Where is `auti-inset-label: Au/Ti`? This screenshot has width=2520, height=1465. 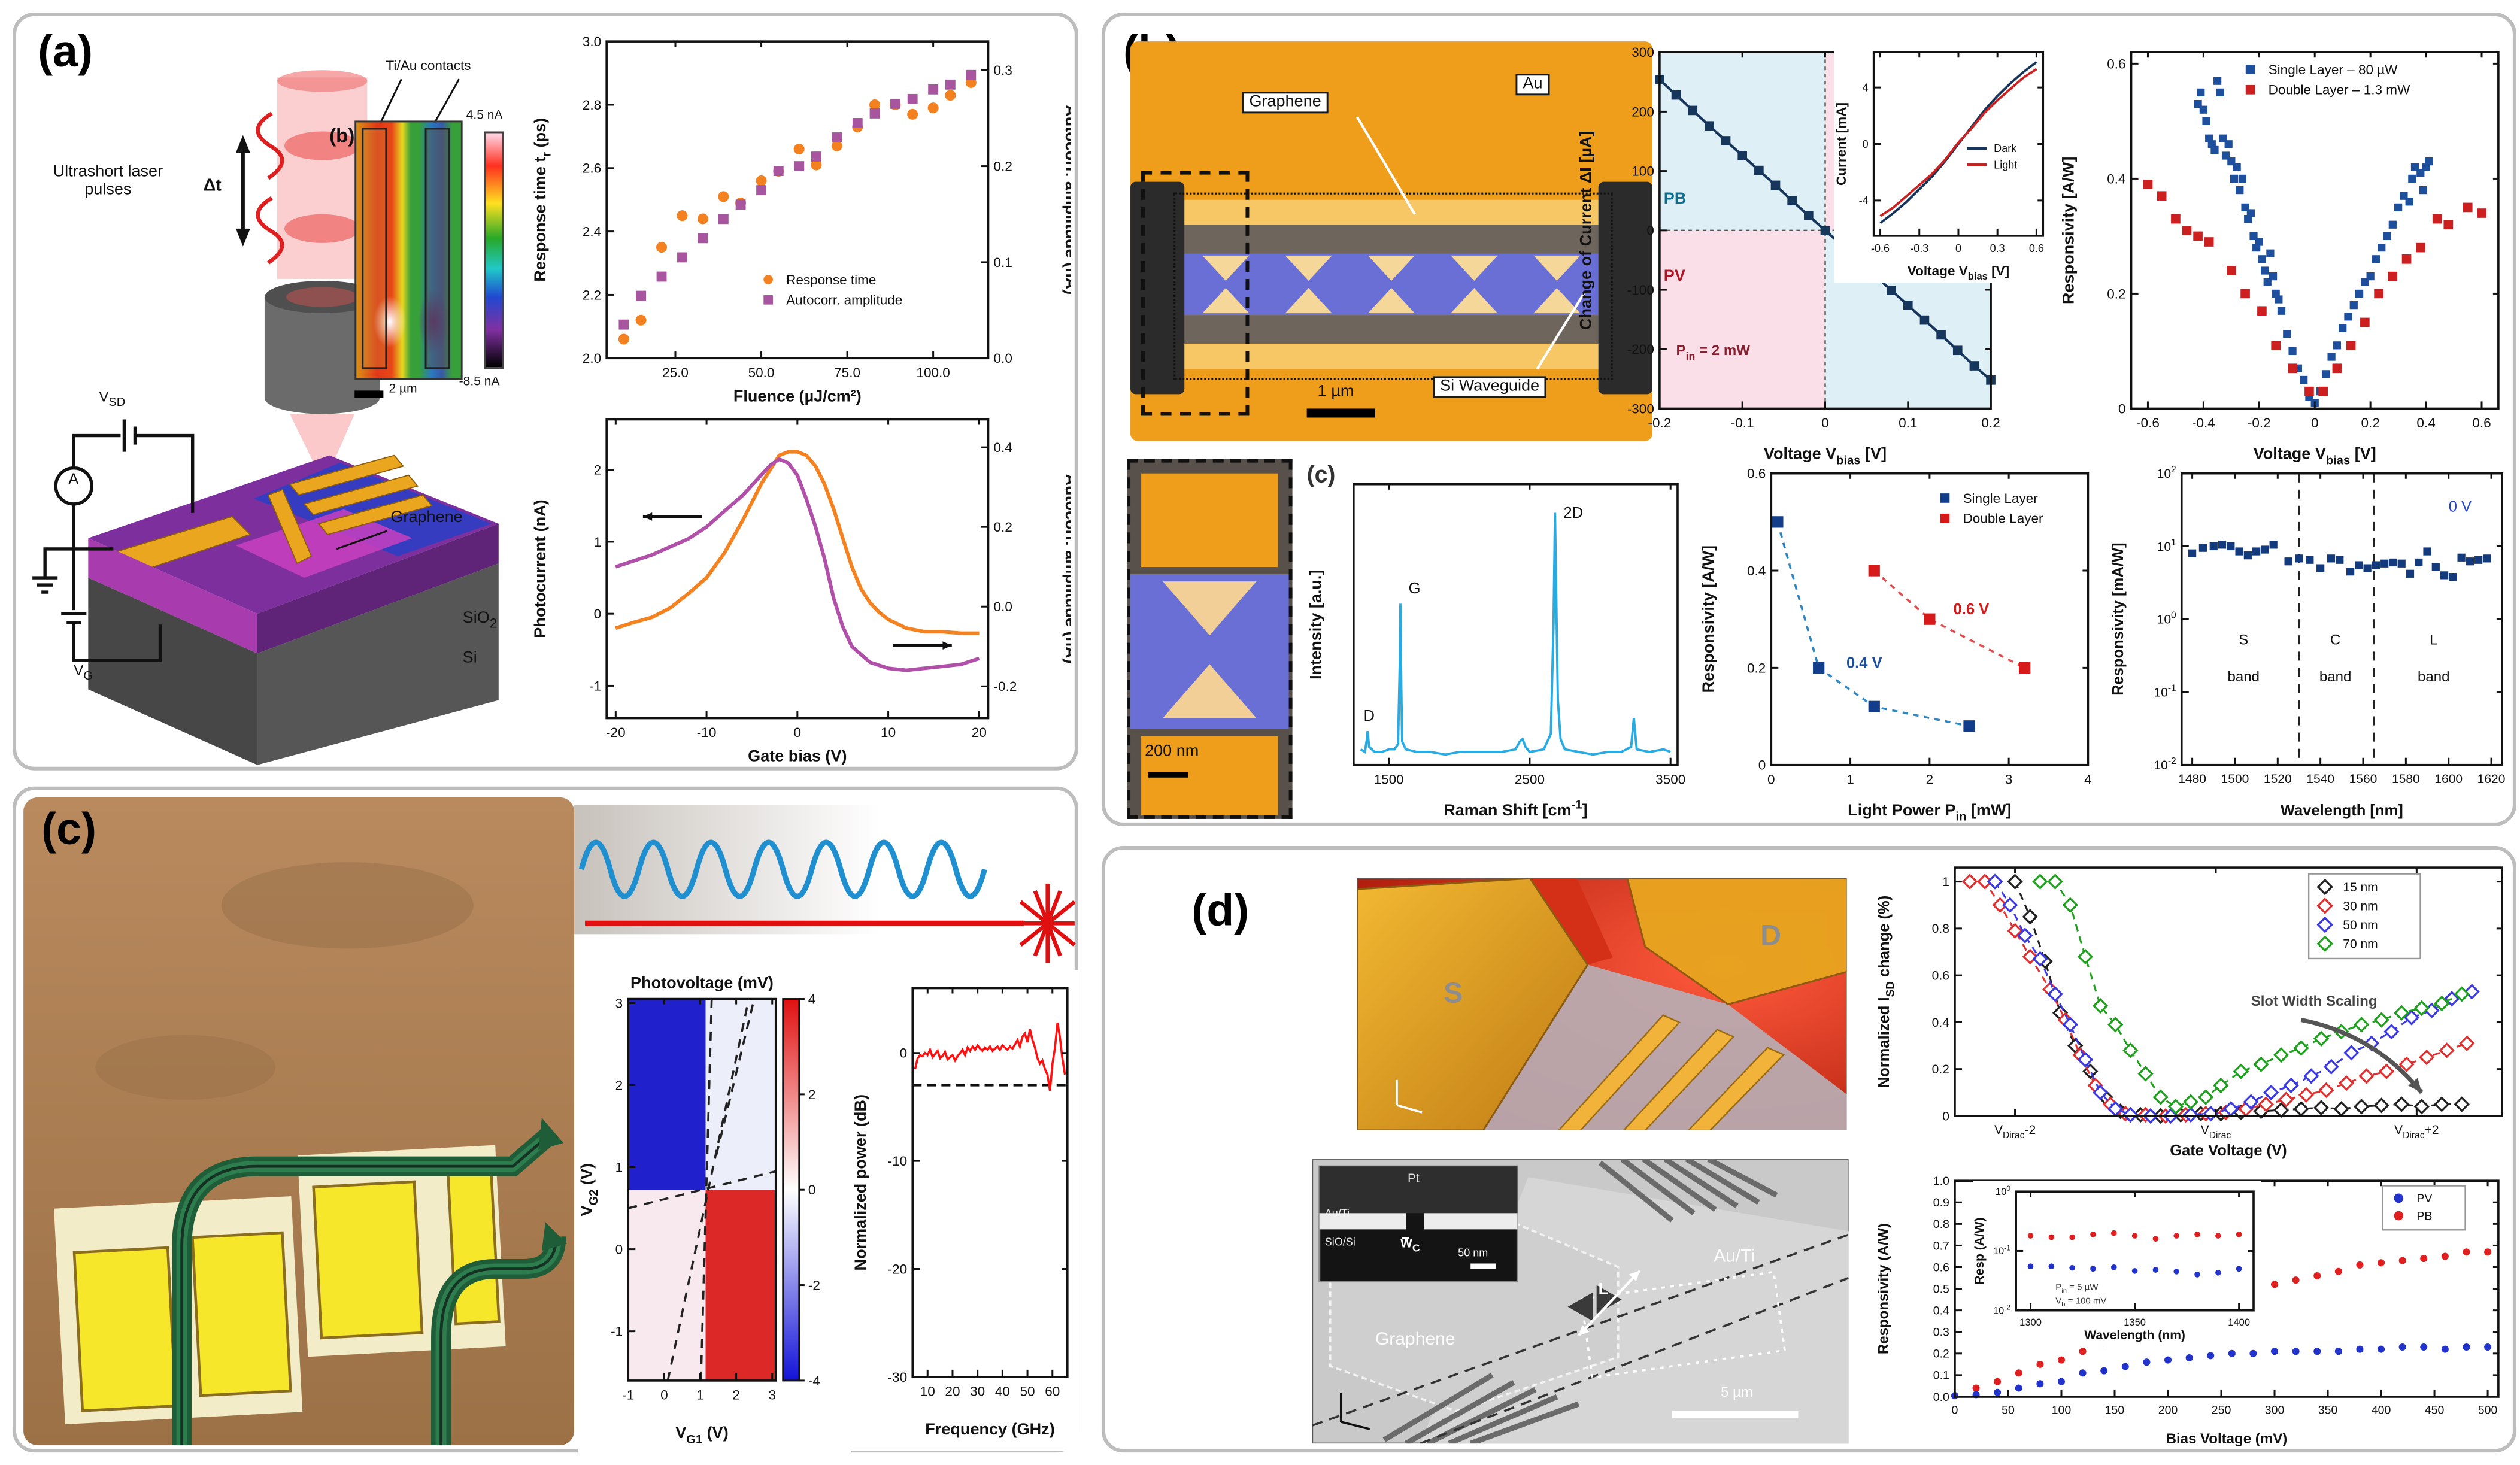
auti-inset-label: Au/Ti is located at coordinates (1337, 1215).